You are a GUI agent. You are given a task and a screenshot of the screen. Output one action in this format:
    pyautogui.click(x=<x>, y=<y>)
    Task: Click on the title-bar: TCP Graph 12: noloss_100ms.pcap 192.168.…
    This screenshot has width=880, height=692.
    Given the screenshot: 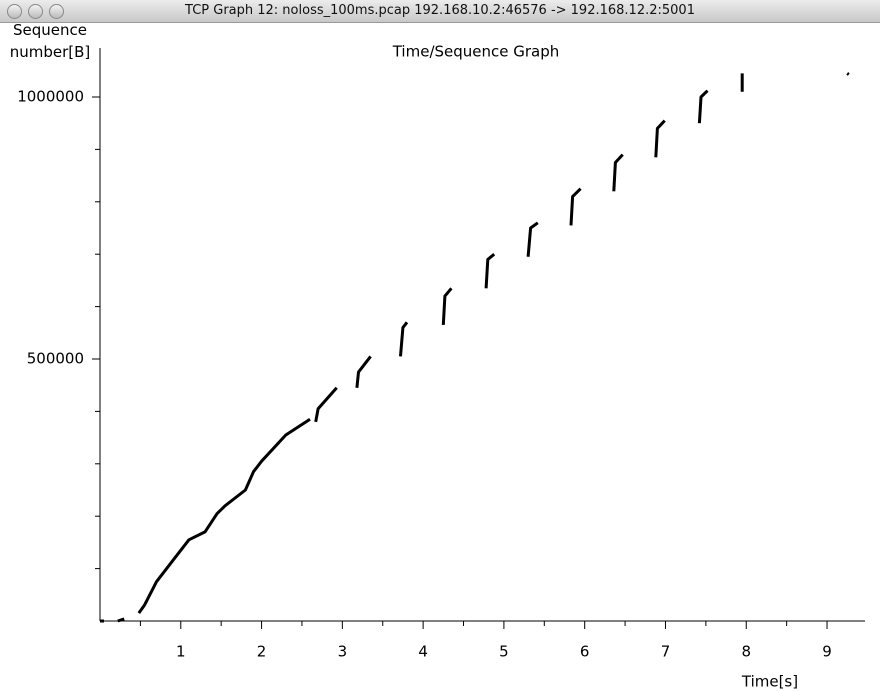 What is the action you would take?
    pyautogui.click(x=440, y=11)
    